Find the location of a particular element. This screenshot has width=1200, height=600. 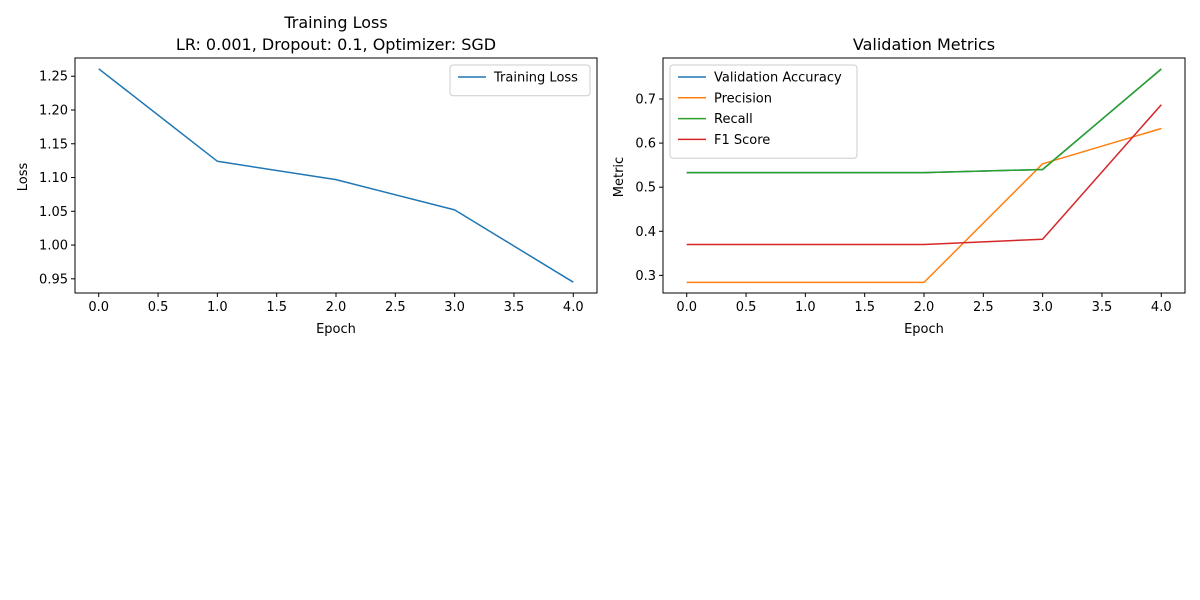

legend-label: Recall is located at coordinates (733, 119).